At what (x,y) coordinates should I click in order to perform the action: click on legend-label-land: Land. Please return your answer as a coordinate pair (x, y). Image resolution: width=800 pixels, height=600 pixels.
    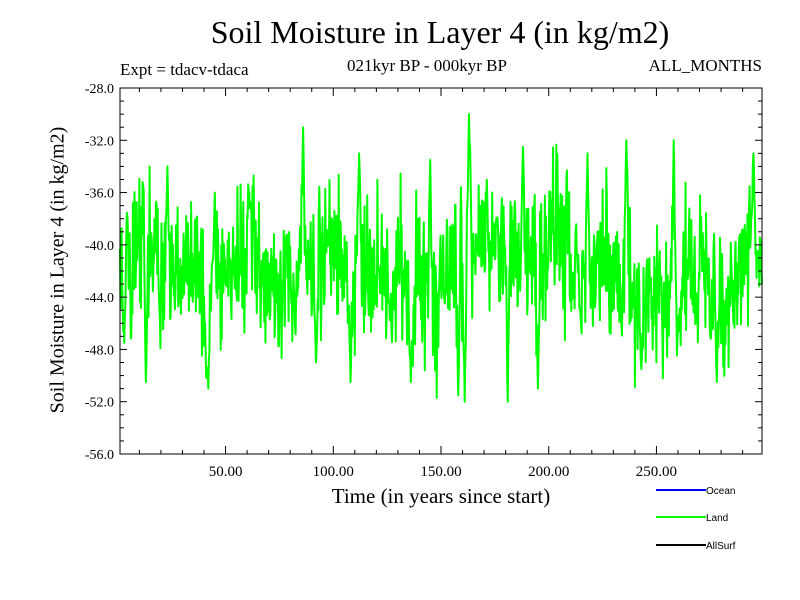
    Looking at the image, I should click on (717, 518).